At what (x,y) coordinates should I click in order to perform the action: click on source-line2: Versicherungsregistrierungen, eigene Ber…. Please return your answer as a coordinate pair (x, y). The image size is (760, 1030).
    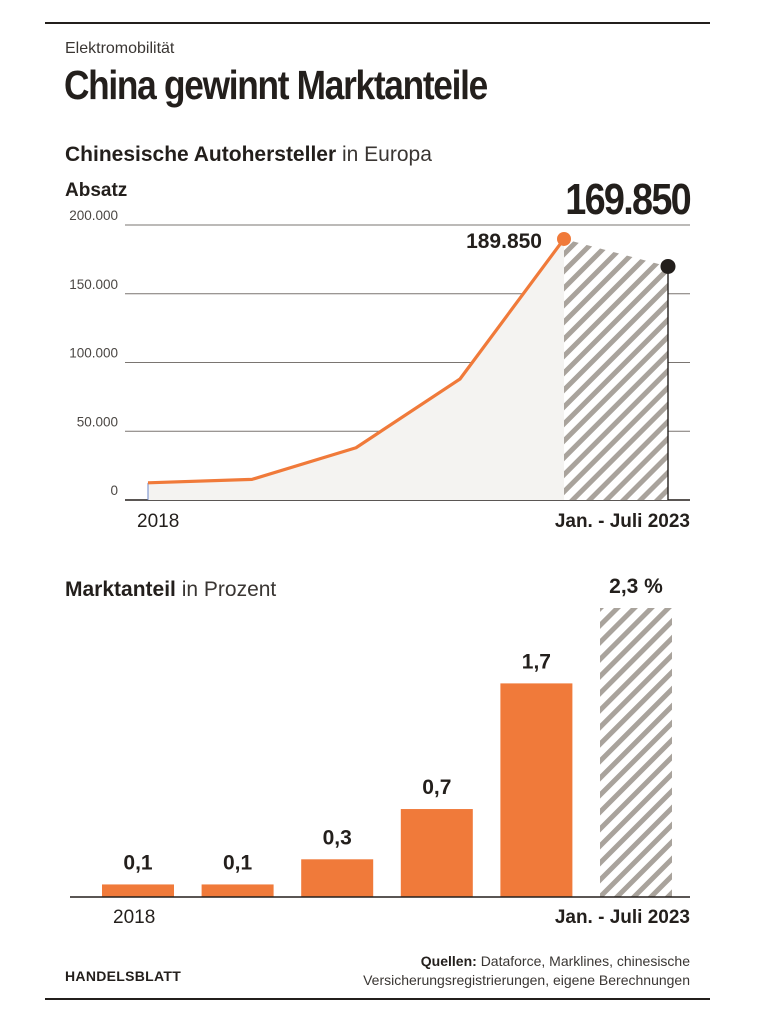
    Looking at the image, I should click on (526, 980).